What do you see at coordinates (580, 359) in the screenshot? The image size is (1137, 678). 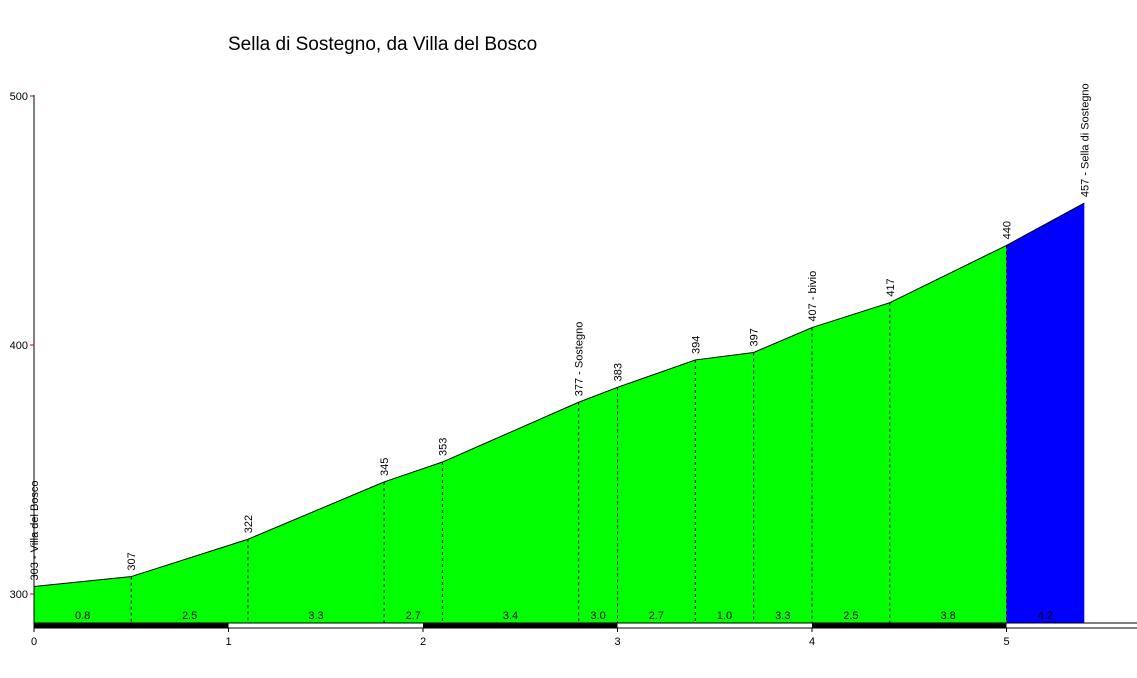 I see `waypoint-elevation-label: 377 - Sostegno` at bounding box center [580, 359].